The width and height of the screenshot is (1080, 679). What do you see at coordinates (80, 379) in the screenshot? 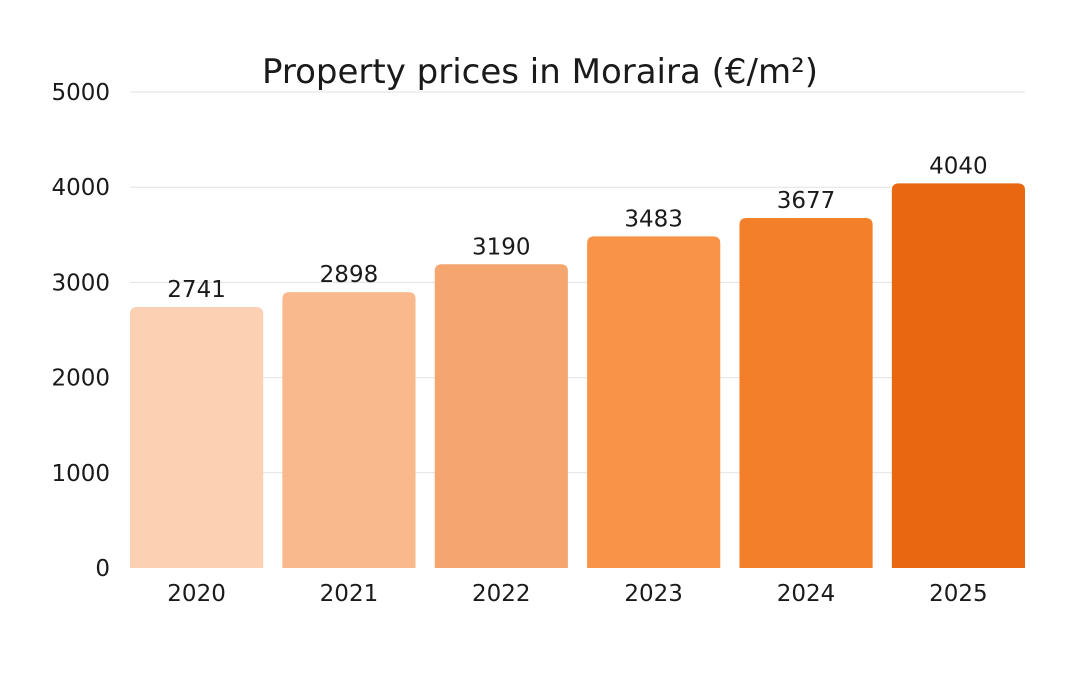
I see `y-tick-label: 2000` at bounding box center [80, 379].